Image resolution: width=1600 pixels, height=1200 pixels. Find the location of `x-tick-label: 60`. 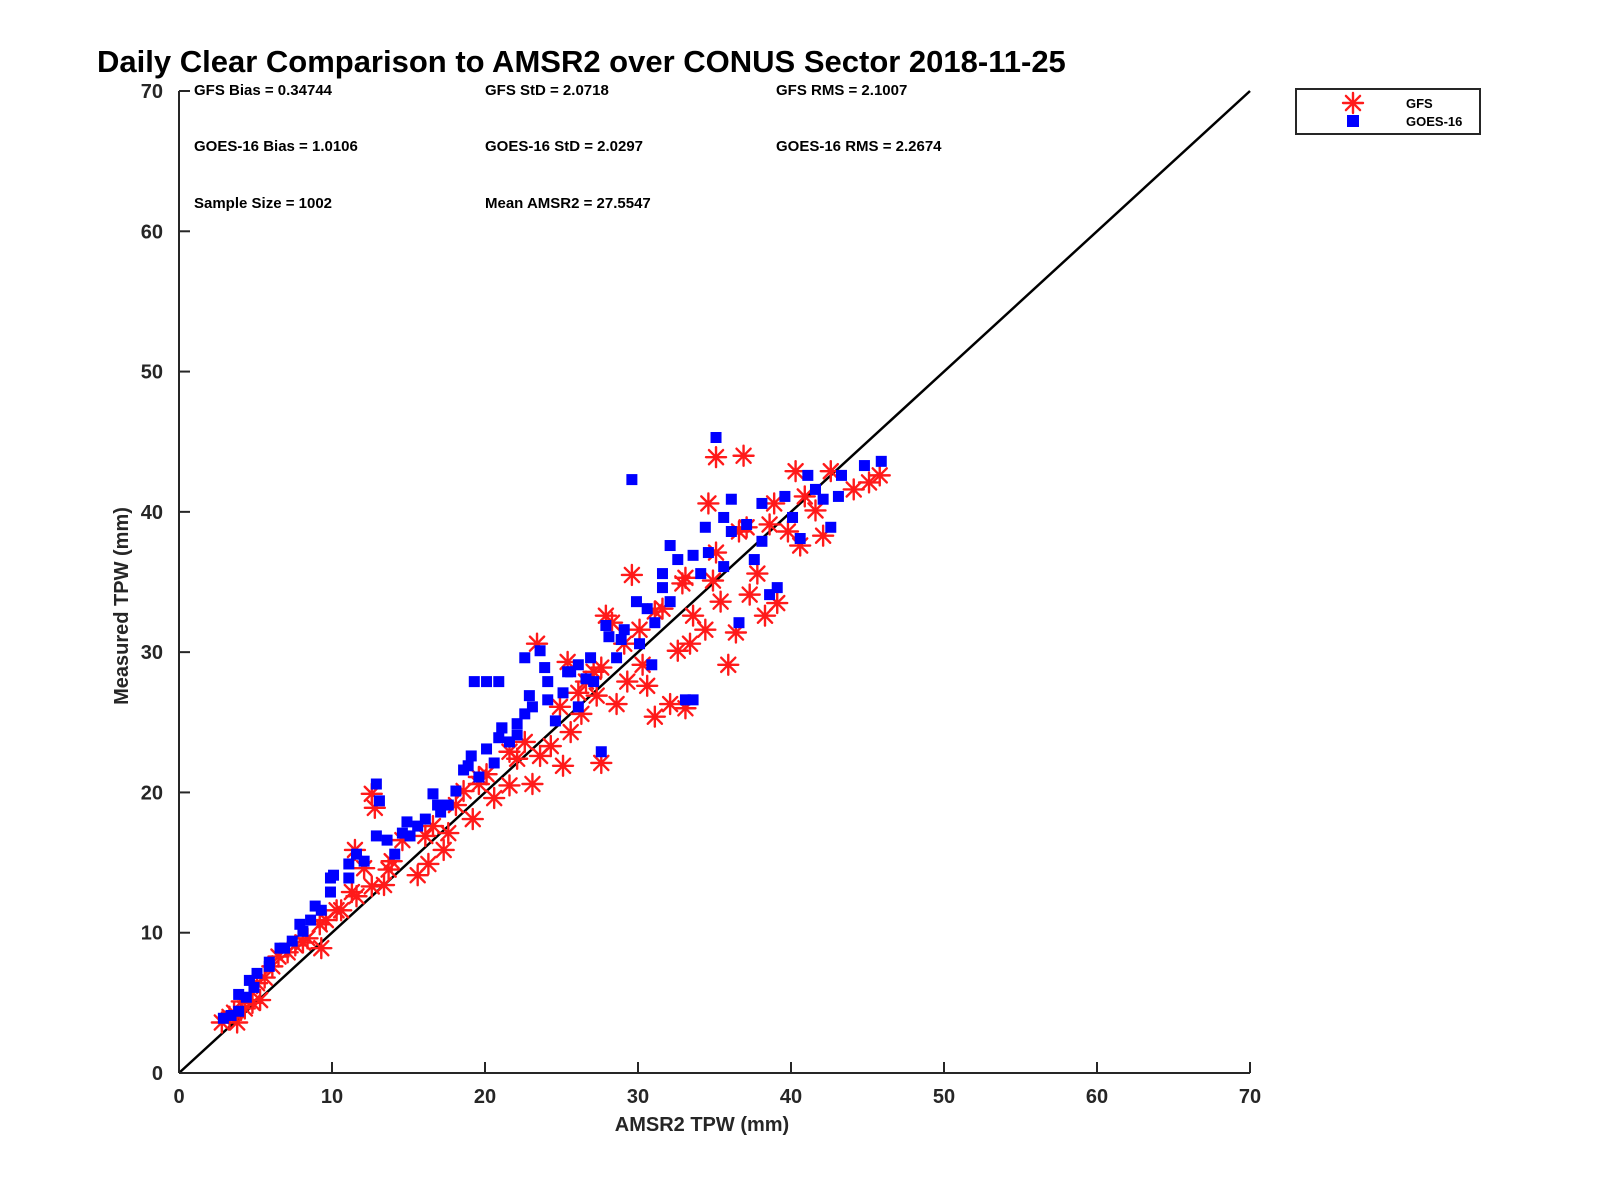

x-tick-label: 60 is located at coordinates (1097, 1097).